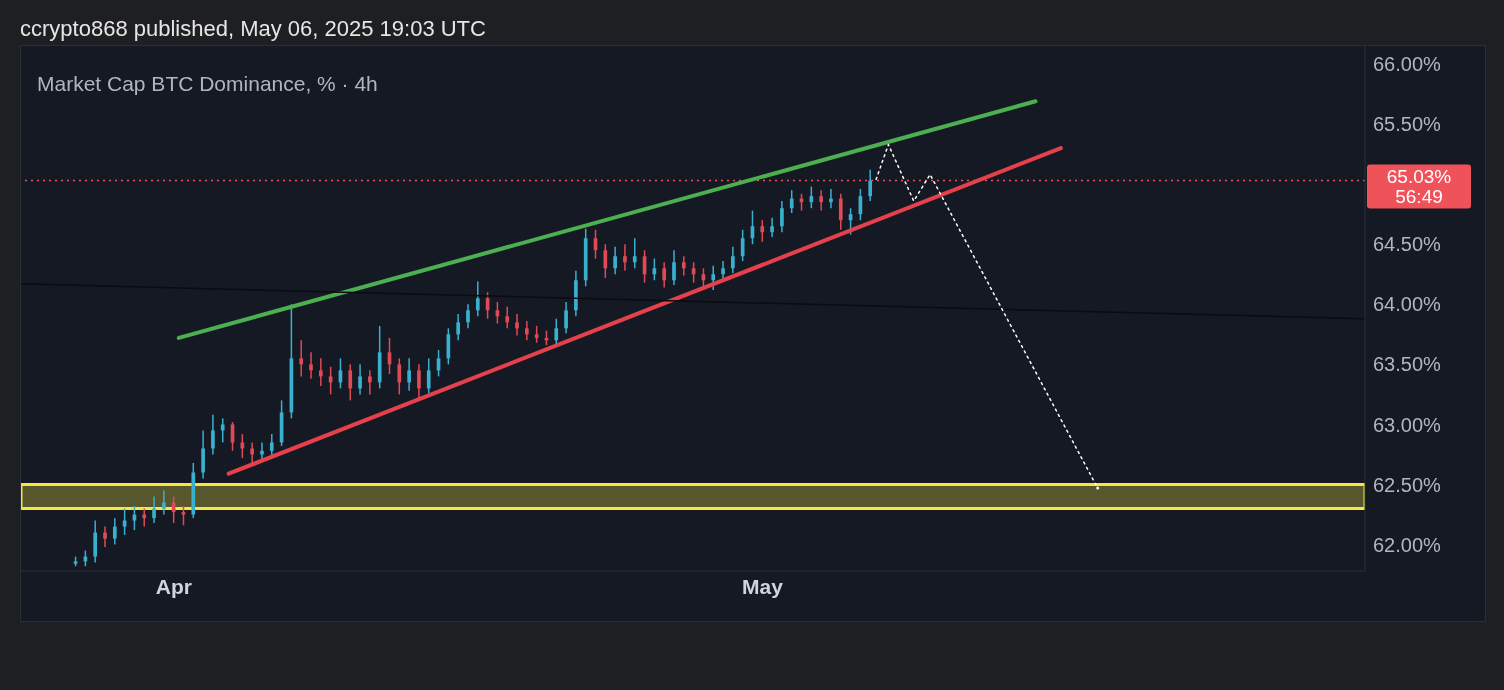 The width and height of the screenshot is (1504, 690). Describe the element at coordinates (1407, 364) in the screenshot. I see `y-tick-label: 63.50%` at that location.